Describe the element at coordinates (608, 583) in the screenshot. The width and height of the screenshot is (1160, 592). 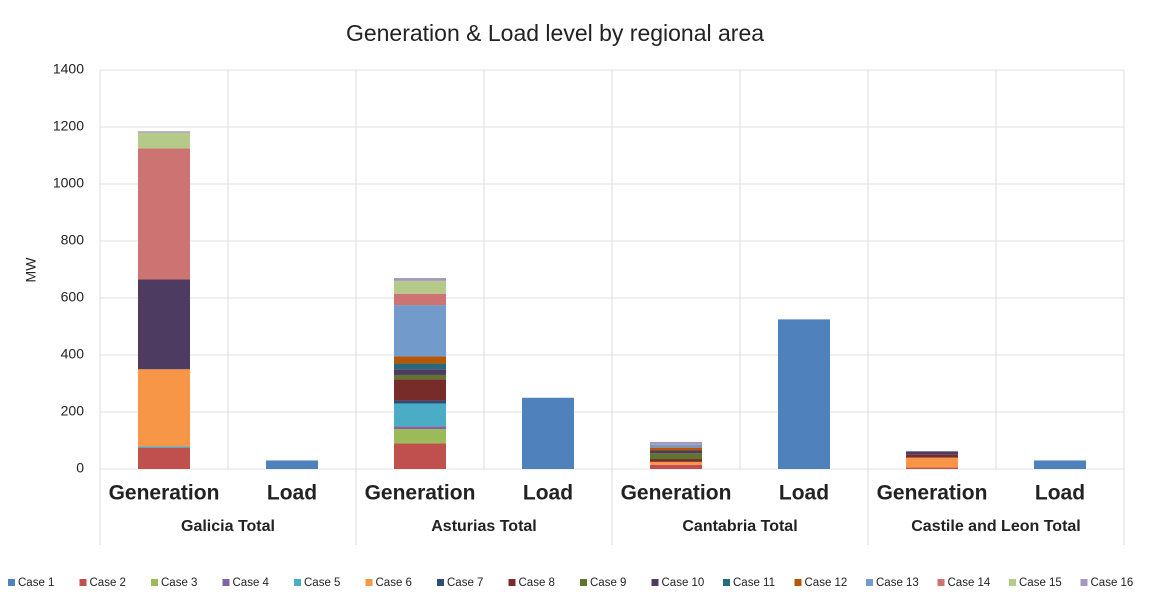
I see `legend-label: Case 9` at that location.